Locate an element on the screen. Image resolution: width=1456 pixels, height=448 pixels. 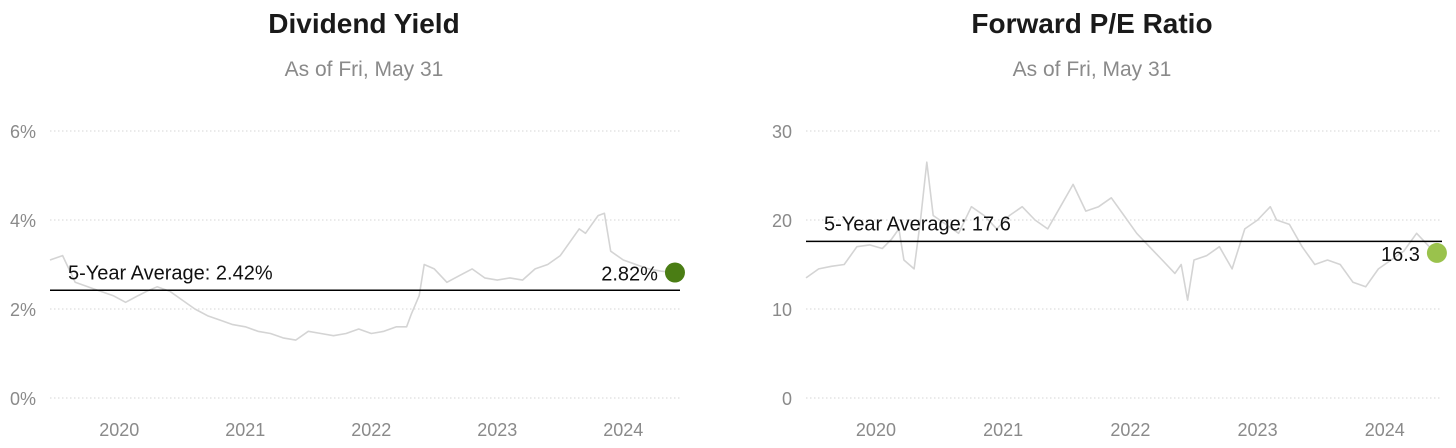
average-label: 5-Year Average: 17.6 is located at coordinates (917, 224).